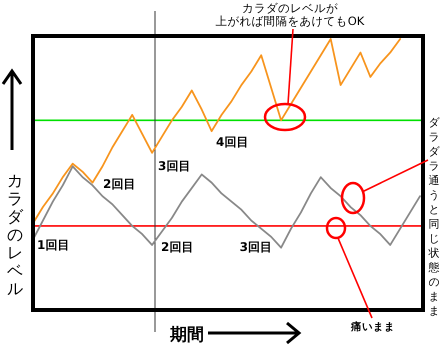 The image size is (445, 347). I want to click on y-axis-title: カラダのレベル, so click(15, 234).